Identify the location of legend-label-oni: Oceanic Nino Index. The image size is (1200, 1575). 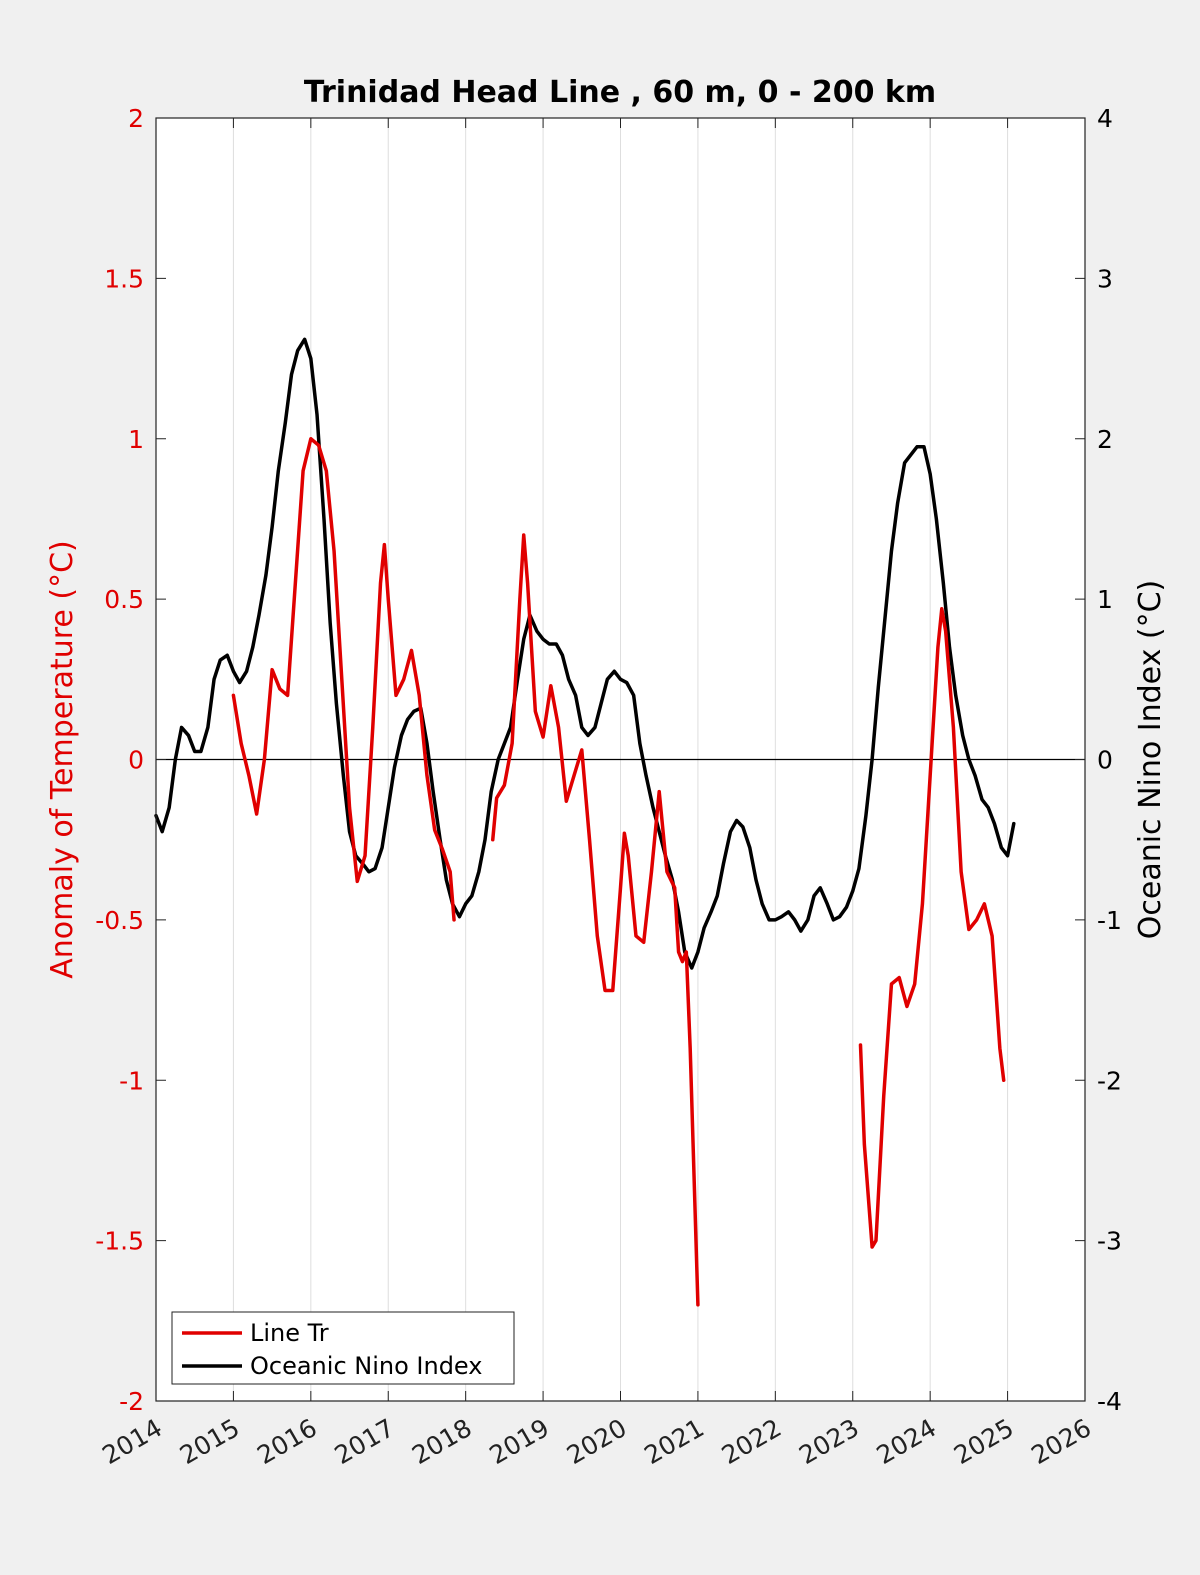
(366, 1366).